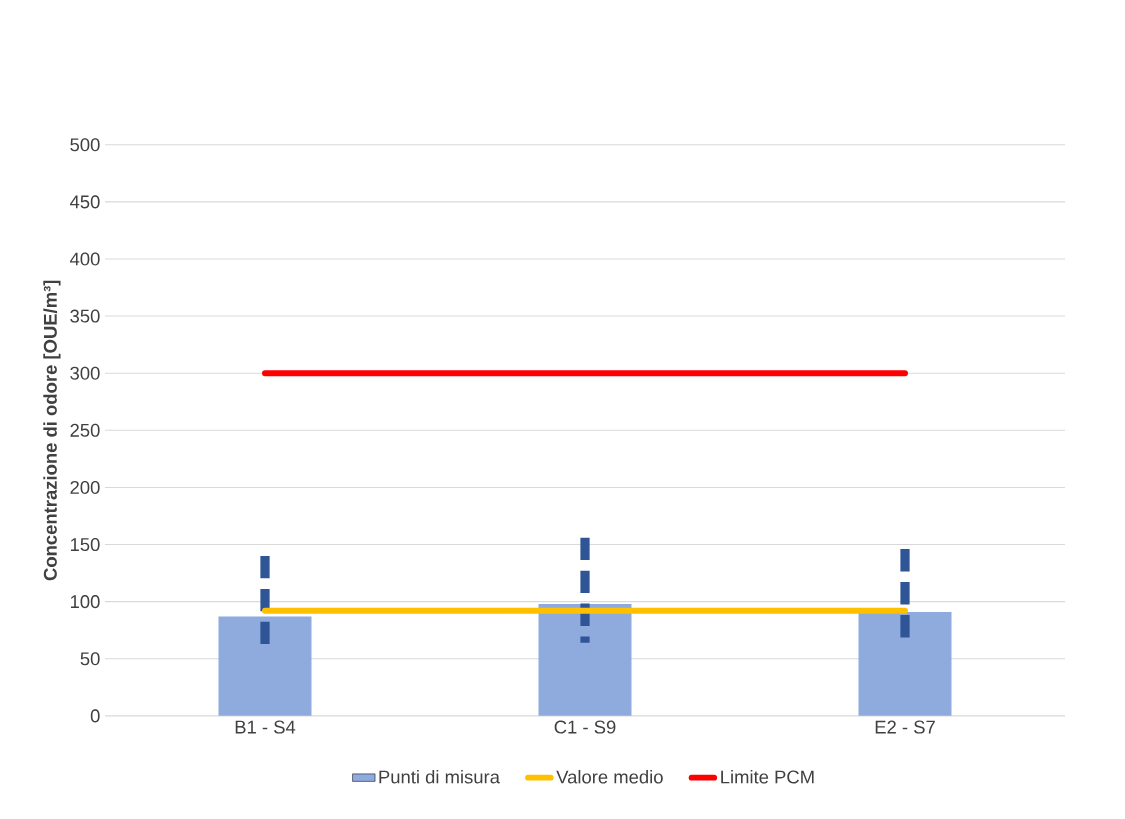 The image size is (1125, 819). Describe the element at coordinates (85, 487) in the screenshot. I see `y-tick-label: 200` at that location.